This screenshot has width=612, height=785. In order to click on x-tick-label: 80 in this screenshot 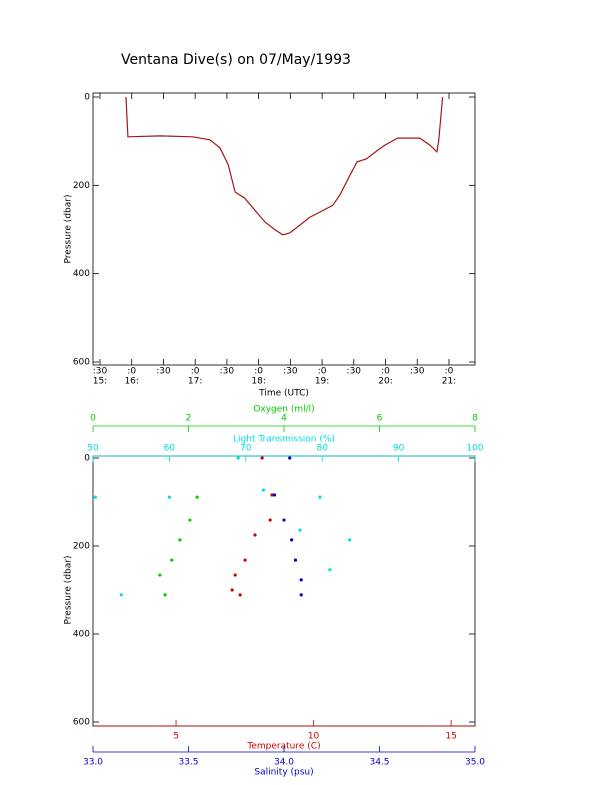, I will do `click(322, 449)`.